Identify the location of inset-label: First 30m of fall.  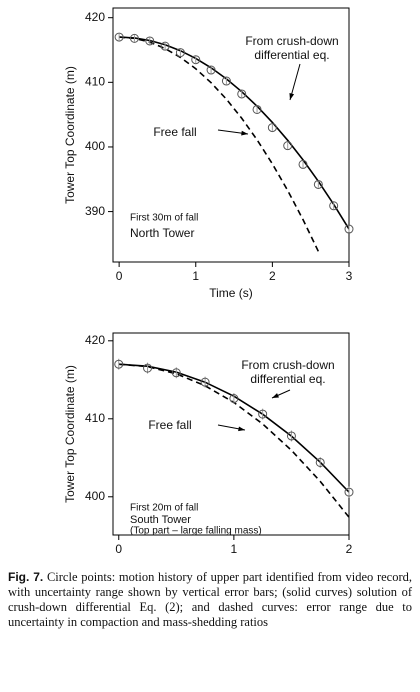
(164, 218).